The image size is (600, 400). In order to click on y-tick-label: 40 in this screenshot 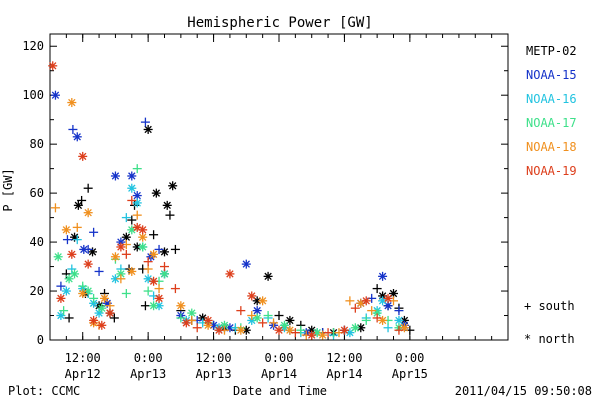, I will do `click(37, 242)`.